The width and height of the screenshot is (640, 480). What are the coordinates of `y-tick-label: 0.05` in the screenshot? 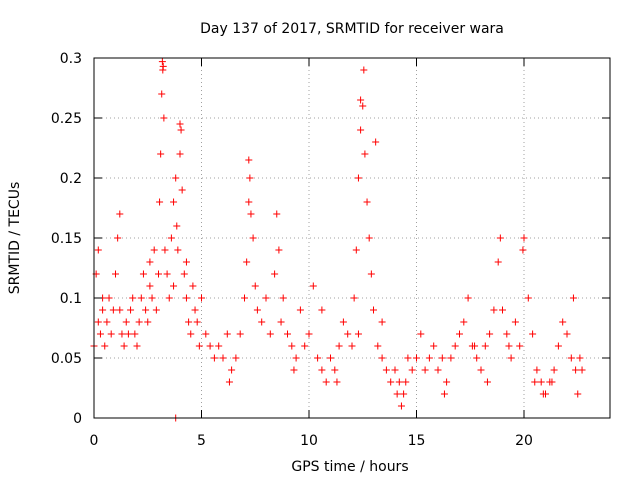 It's located at (66, 359).